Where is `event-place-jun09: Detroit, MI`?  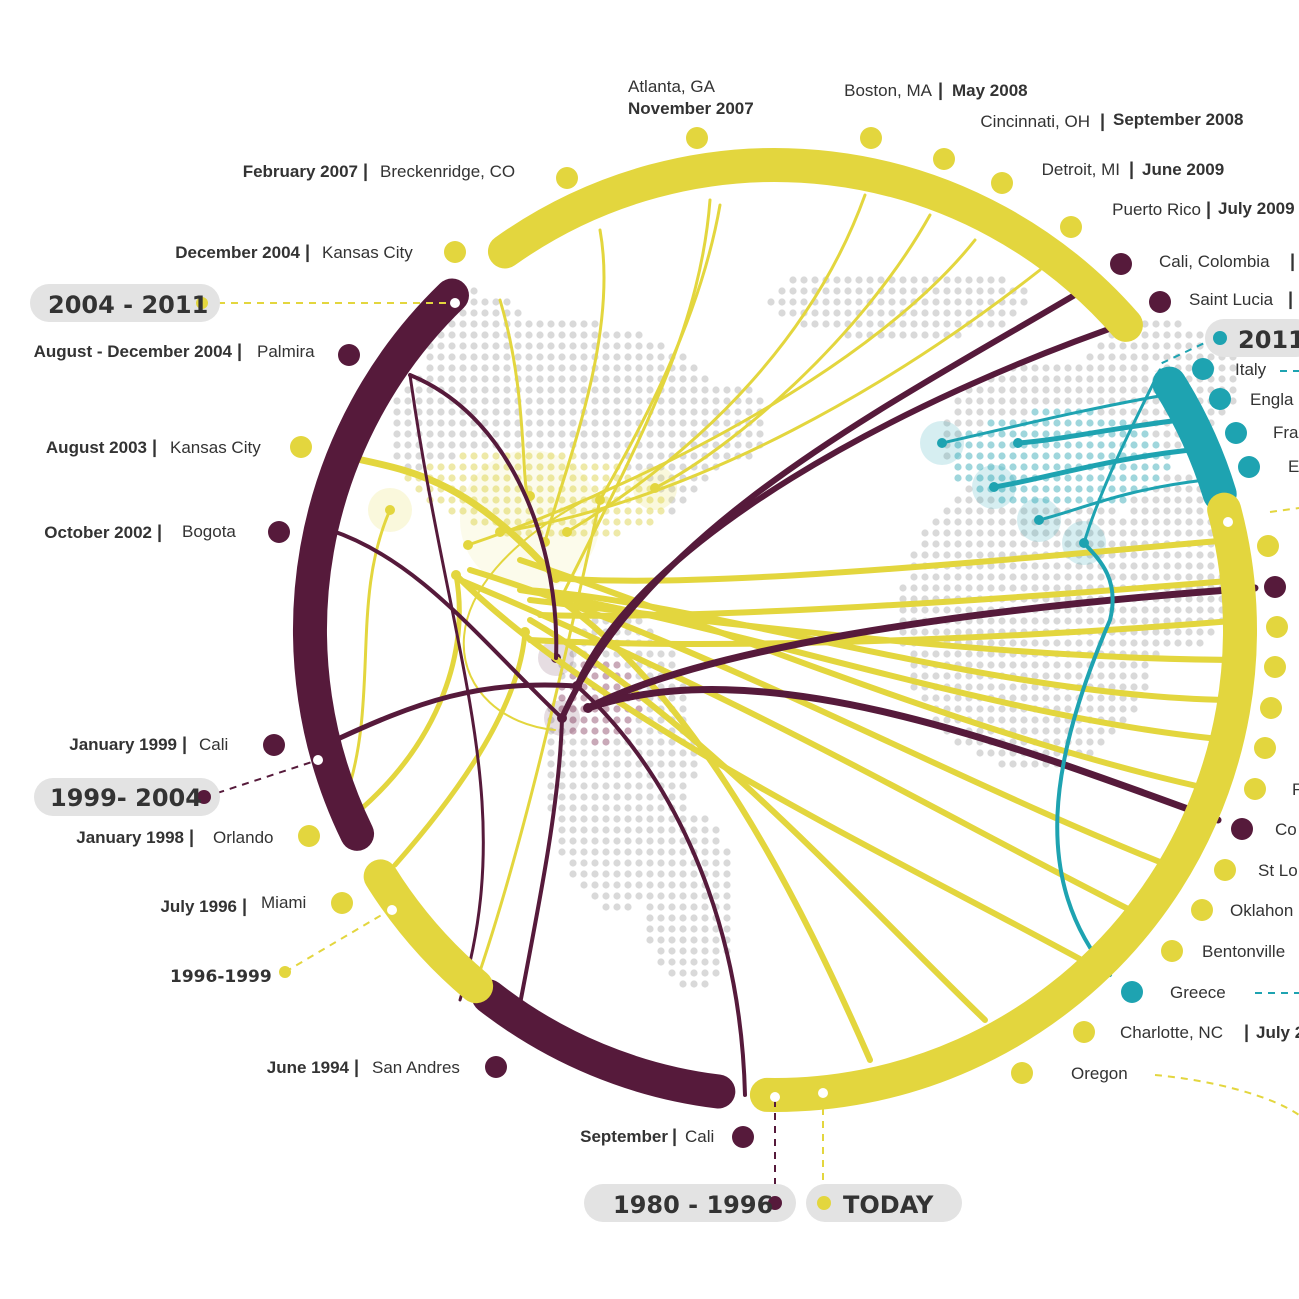
event-place-jun09: Detroit, MI is located at coordinates (1081, 169).